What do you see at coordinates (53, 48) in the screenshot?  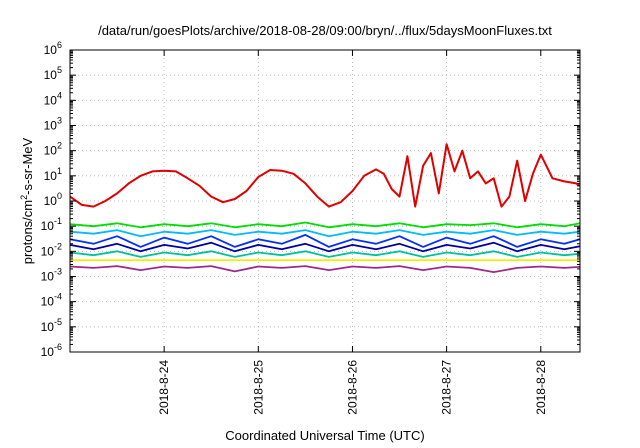 I see `y-tick-label: 10⁶` at bounding box center [53, 48].